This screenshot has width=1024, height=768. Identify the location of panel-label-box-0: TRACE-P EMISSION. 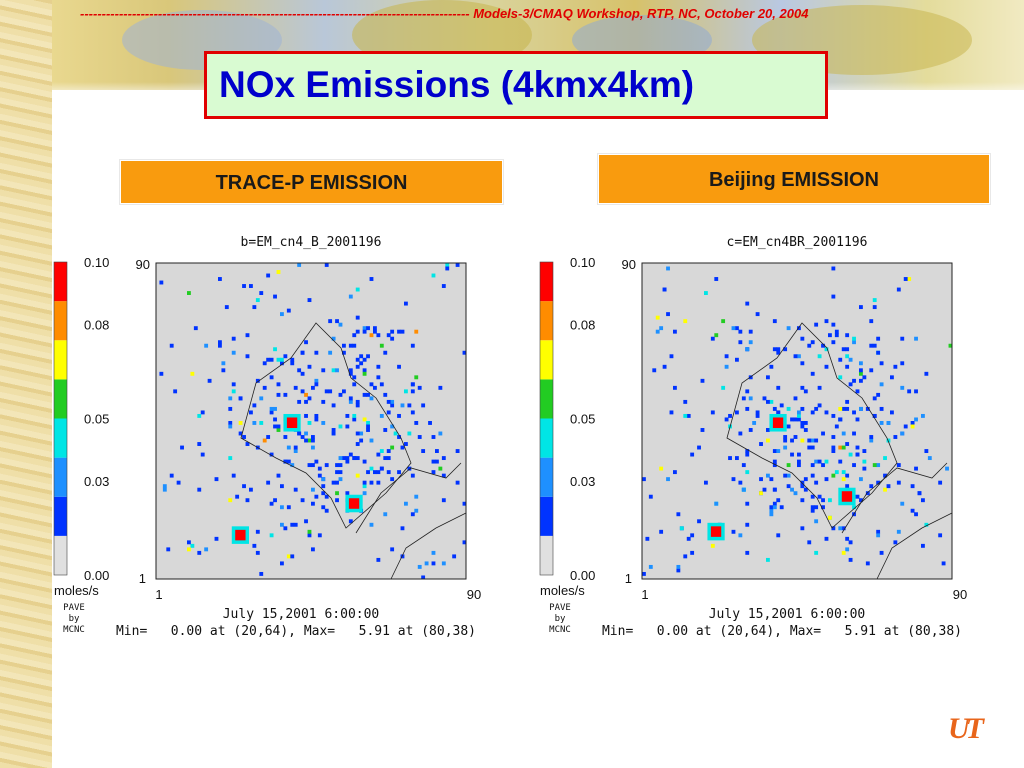
(311, 182).